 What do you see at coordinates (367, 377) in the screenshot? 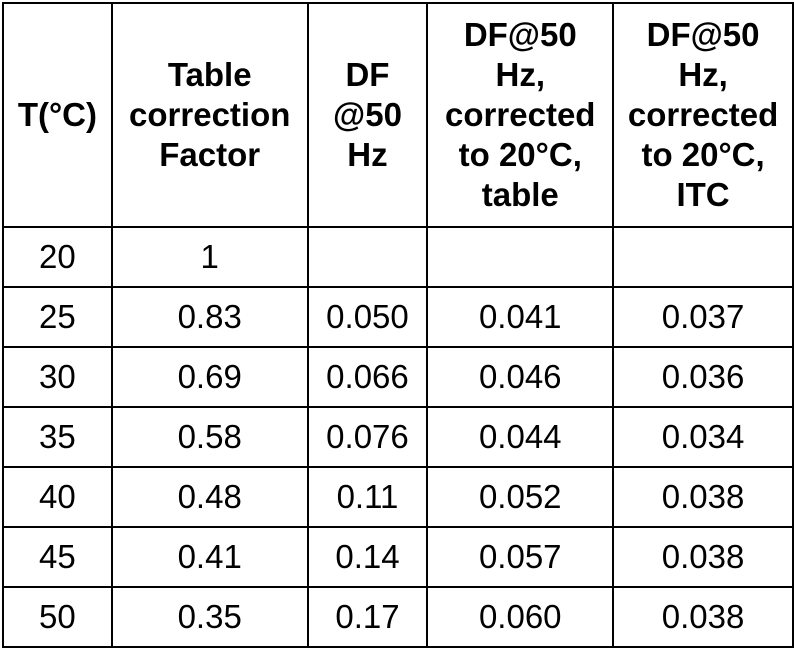
I see `cell-df: 0.066` at bounding box center [367, 377].